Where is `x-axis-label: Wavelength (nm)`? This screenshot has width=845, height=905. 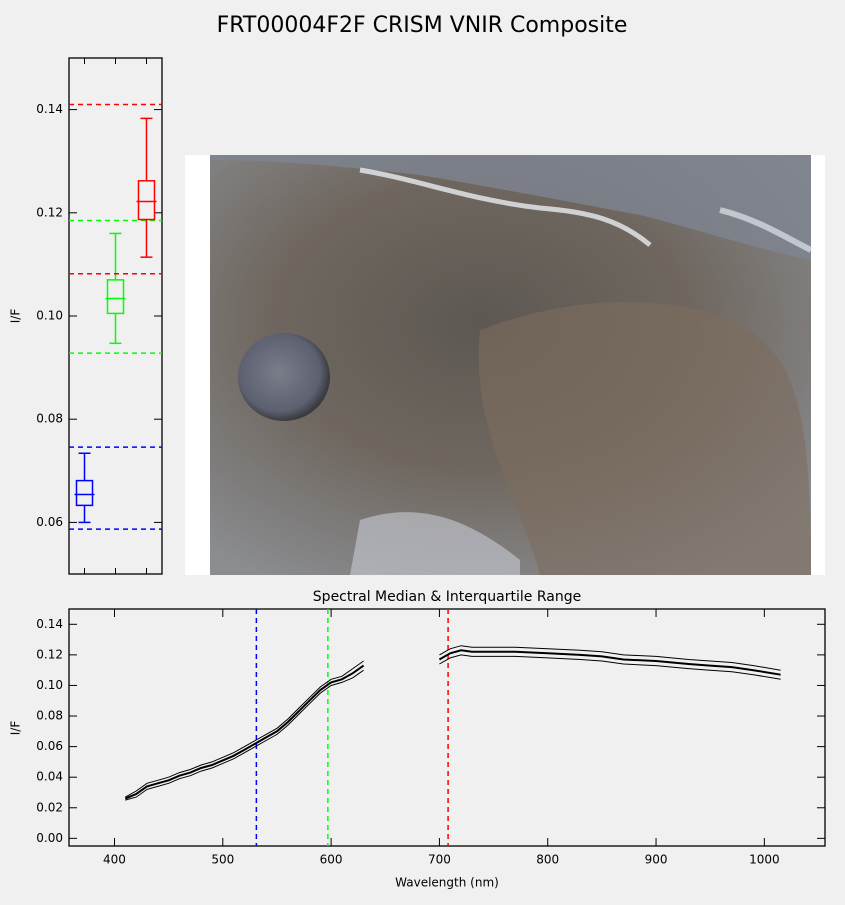 x-axis-label: Wavelength (nm) is located at coordinates (447, 883).